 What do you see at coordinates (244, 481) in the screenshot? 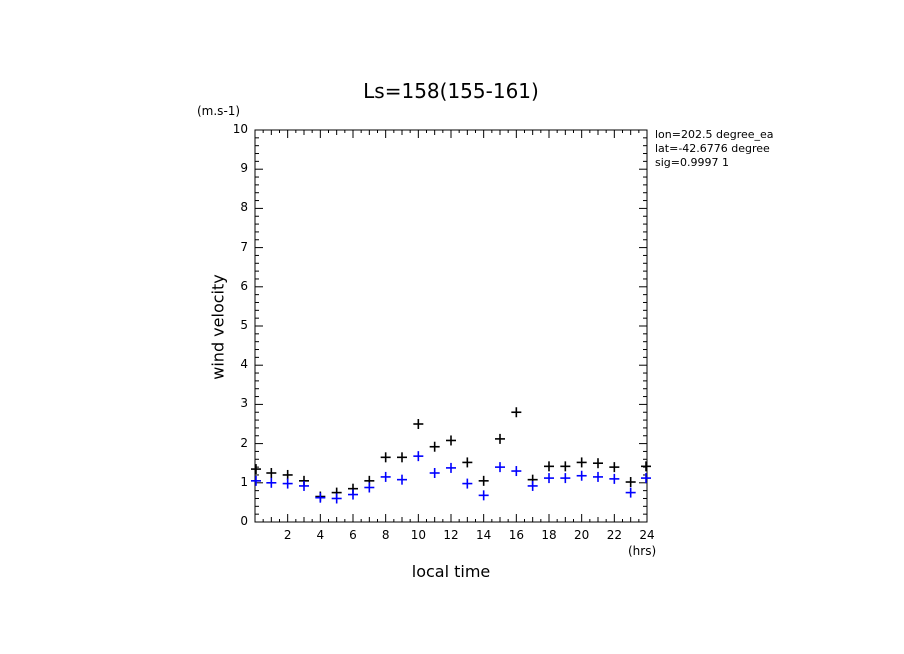
I see `y-tick-label: 1` at bounding box center [244, 481].